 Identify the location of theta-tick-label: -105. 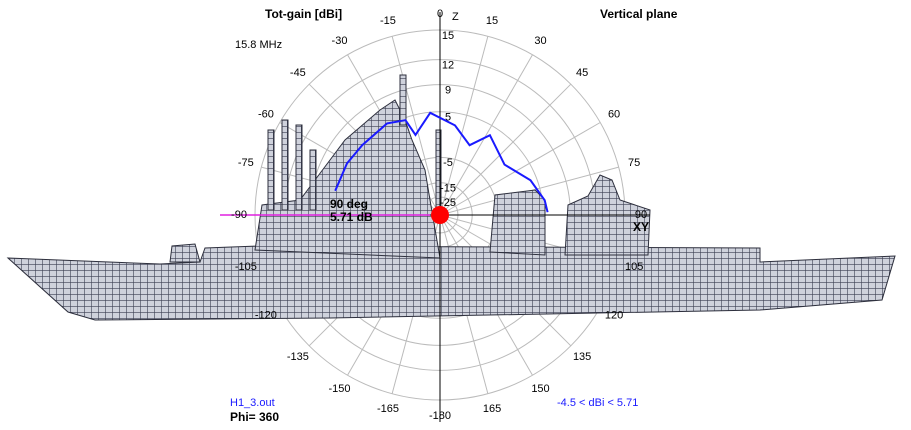
(246, 267).